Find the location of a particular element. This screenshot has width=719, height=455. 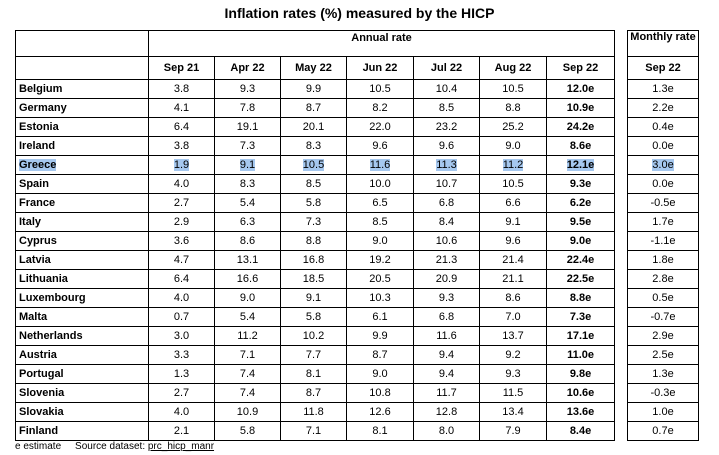

value-cell: 25.2 is located at coordinates (513, 127).